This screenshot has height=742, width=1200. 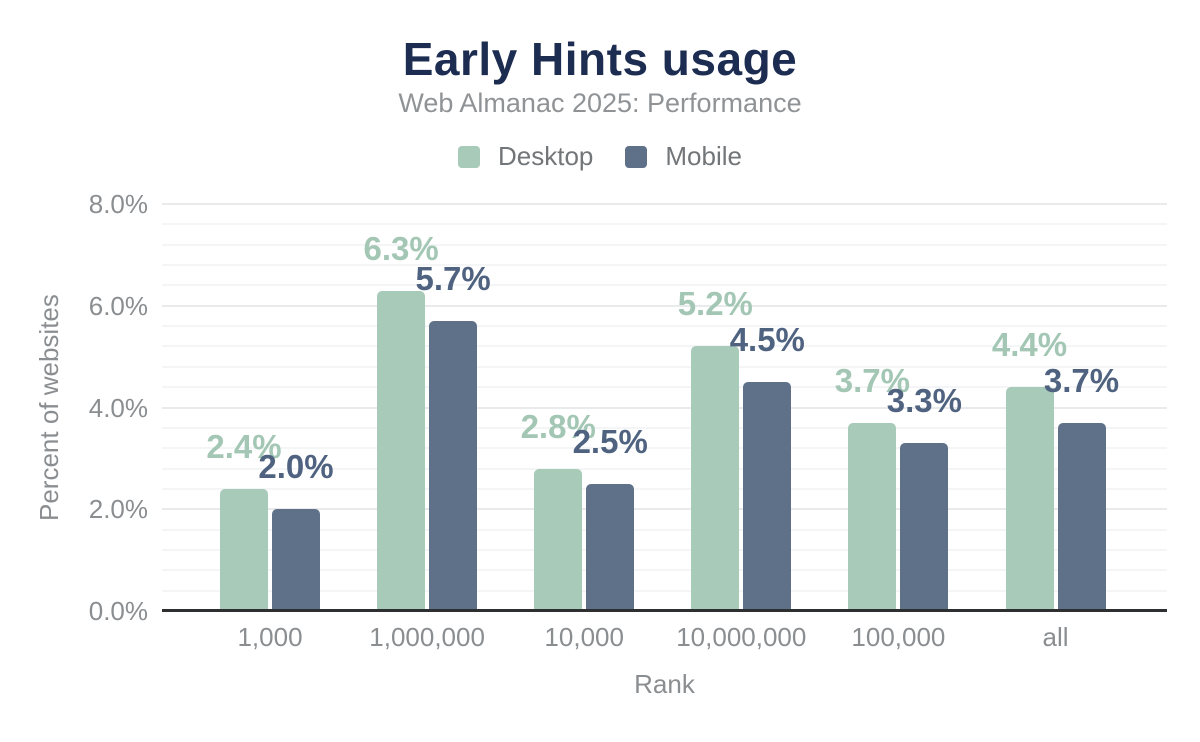 I want to click on chart-subtitle: Web Almanac 2025: Performance, so click(x=600, y=103).